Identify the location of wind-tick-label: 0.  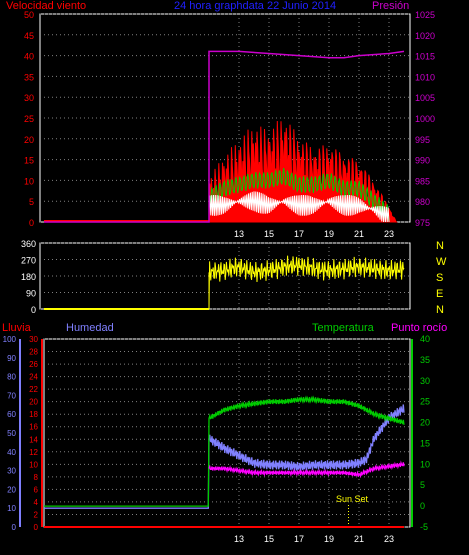
(31, 223).